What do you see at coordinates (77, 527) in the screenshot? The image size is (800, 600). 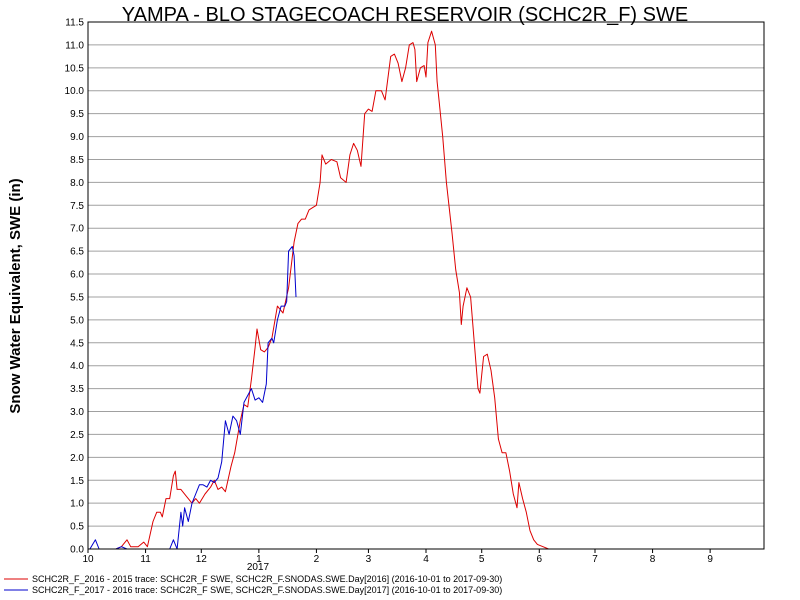 I see `y-tick-label: 0.5` at bounding box center [77, 527].